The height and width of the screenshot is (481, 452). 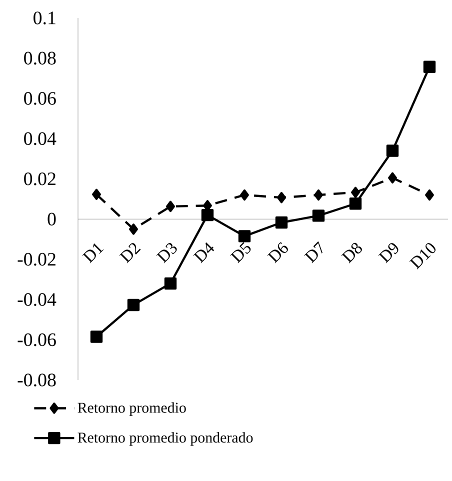 What do you see at coordinates (93, 253) in the screenshot?
I see `x-tick-label: D1` at bounding box center [93, 253].